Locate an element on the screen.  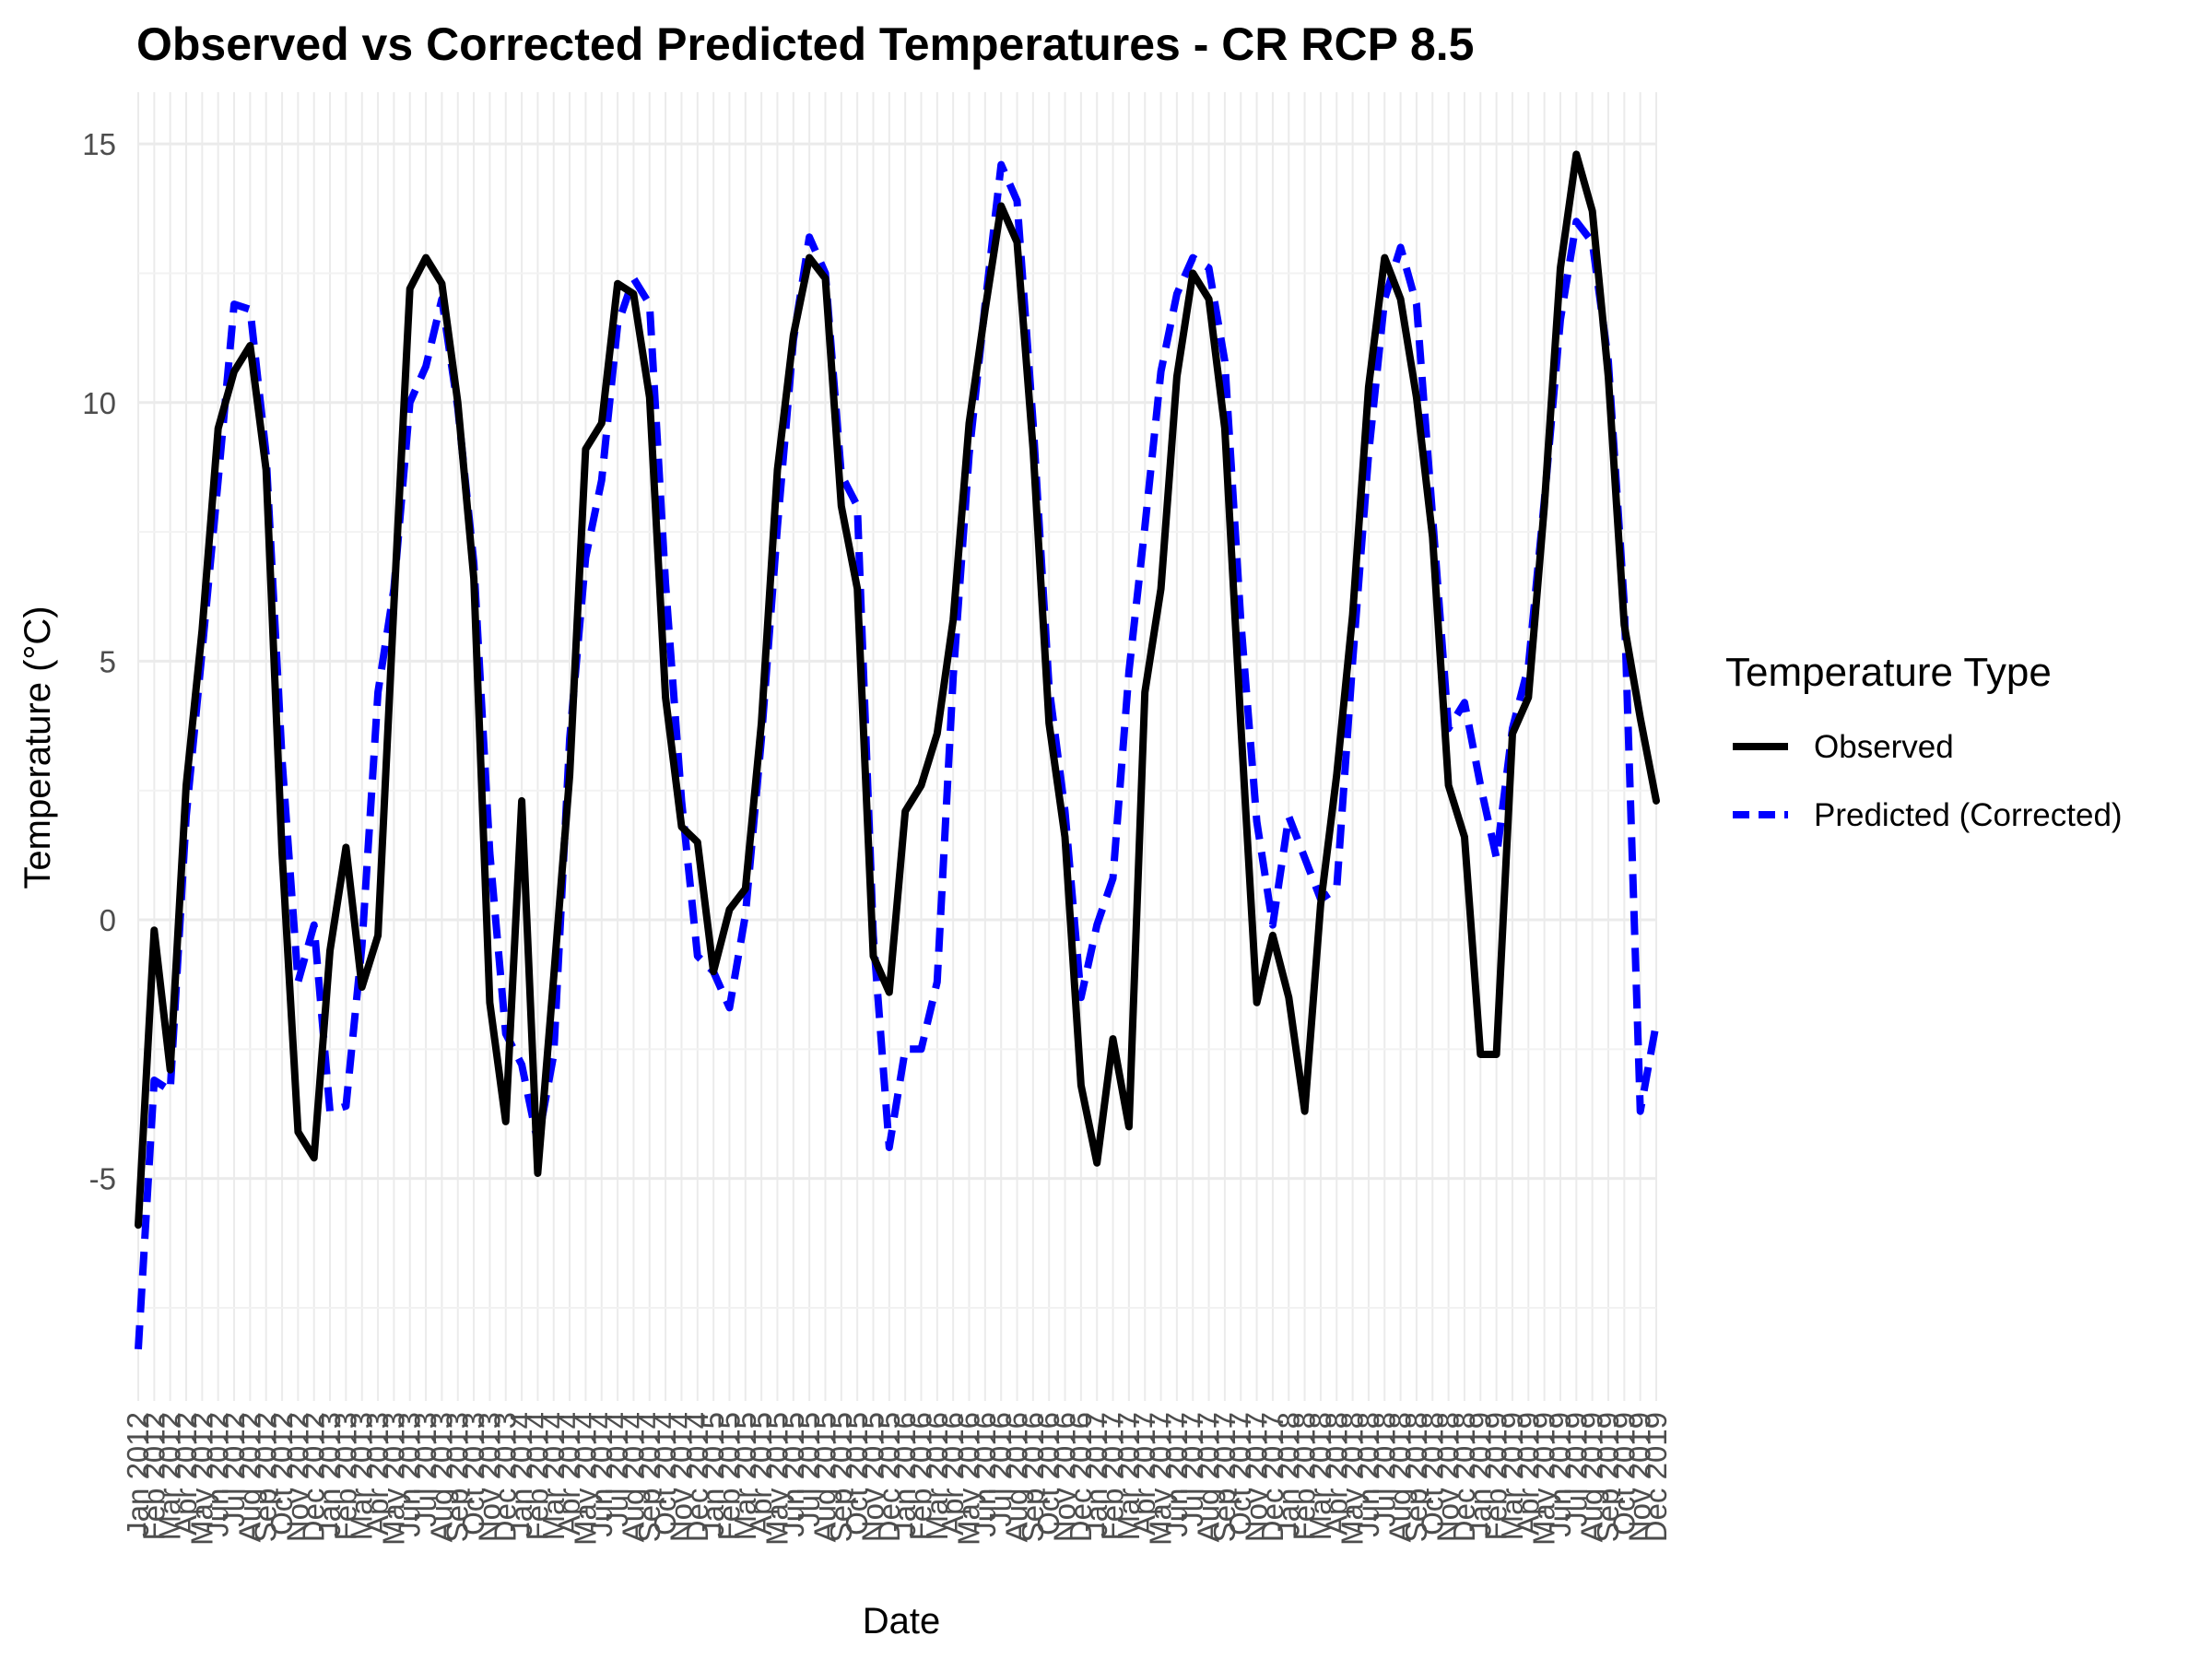
x-tick-label: Jun 2017 is located at coordinates (1176, 1474).